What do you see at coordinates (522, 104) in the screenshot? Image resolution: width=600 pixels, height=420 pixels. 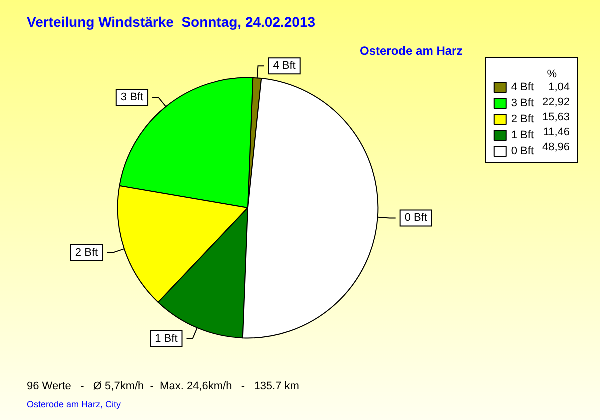 I see `legend-label: 3 Bft` at bounding box center [522, 104].